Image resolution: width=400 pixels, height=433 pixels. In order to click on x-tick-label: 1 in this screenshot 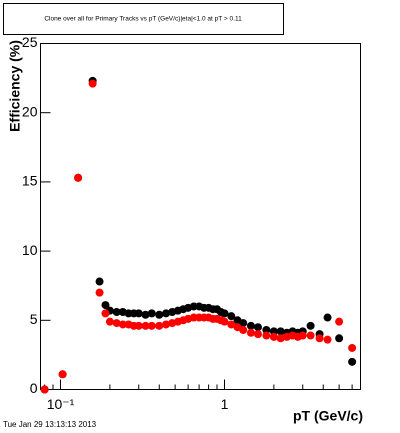, I will do `click(225, 404)`.